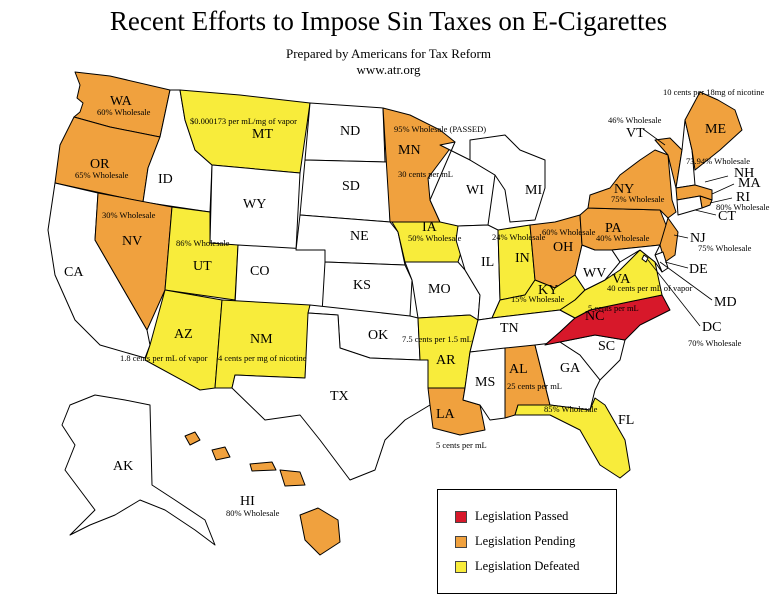 The image size is (777, 600). I want to click on state-FL, so click(572, 438).